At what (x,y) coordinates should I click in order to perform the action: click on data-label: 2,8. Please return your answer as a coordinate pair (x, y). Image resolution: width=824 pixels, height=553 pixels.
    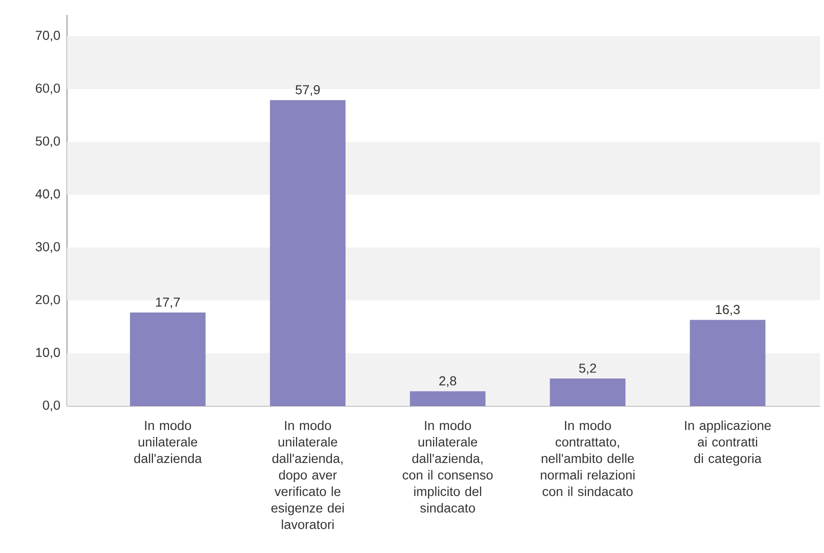
    Looking at the image, I should click on (447, 381).